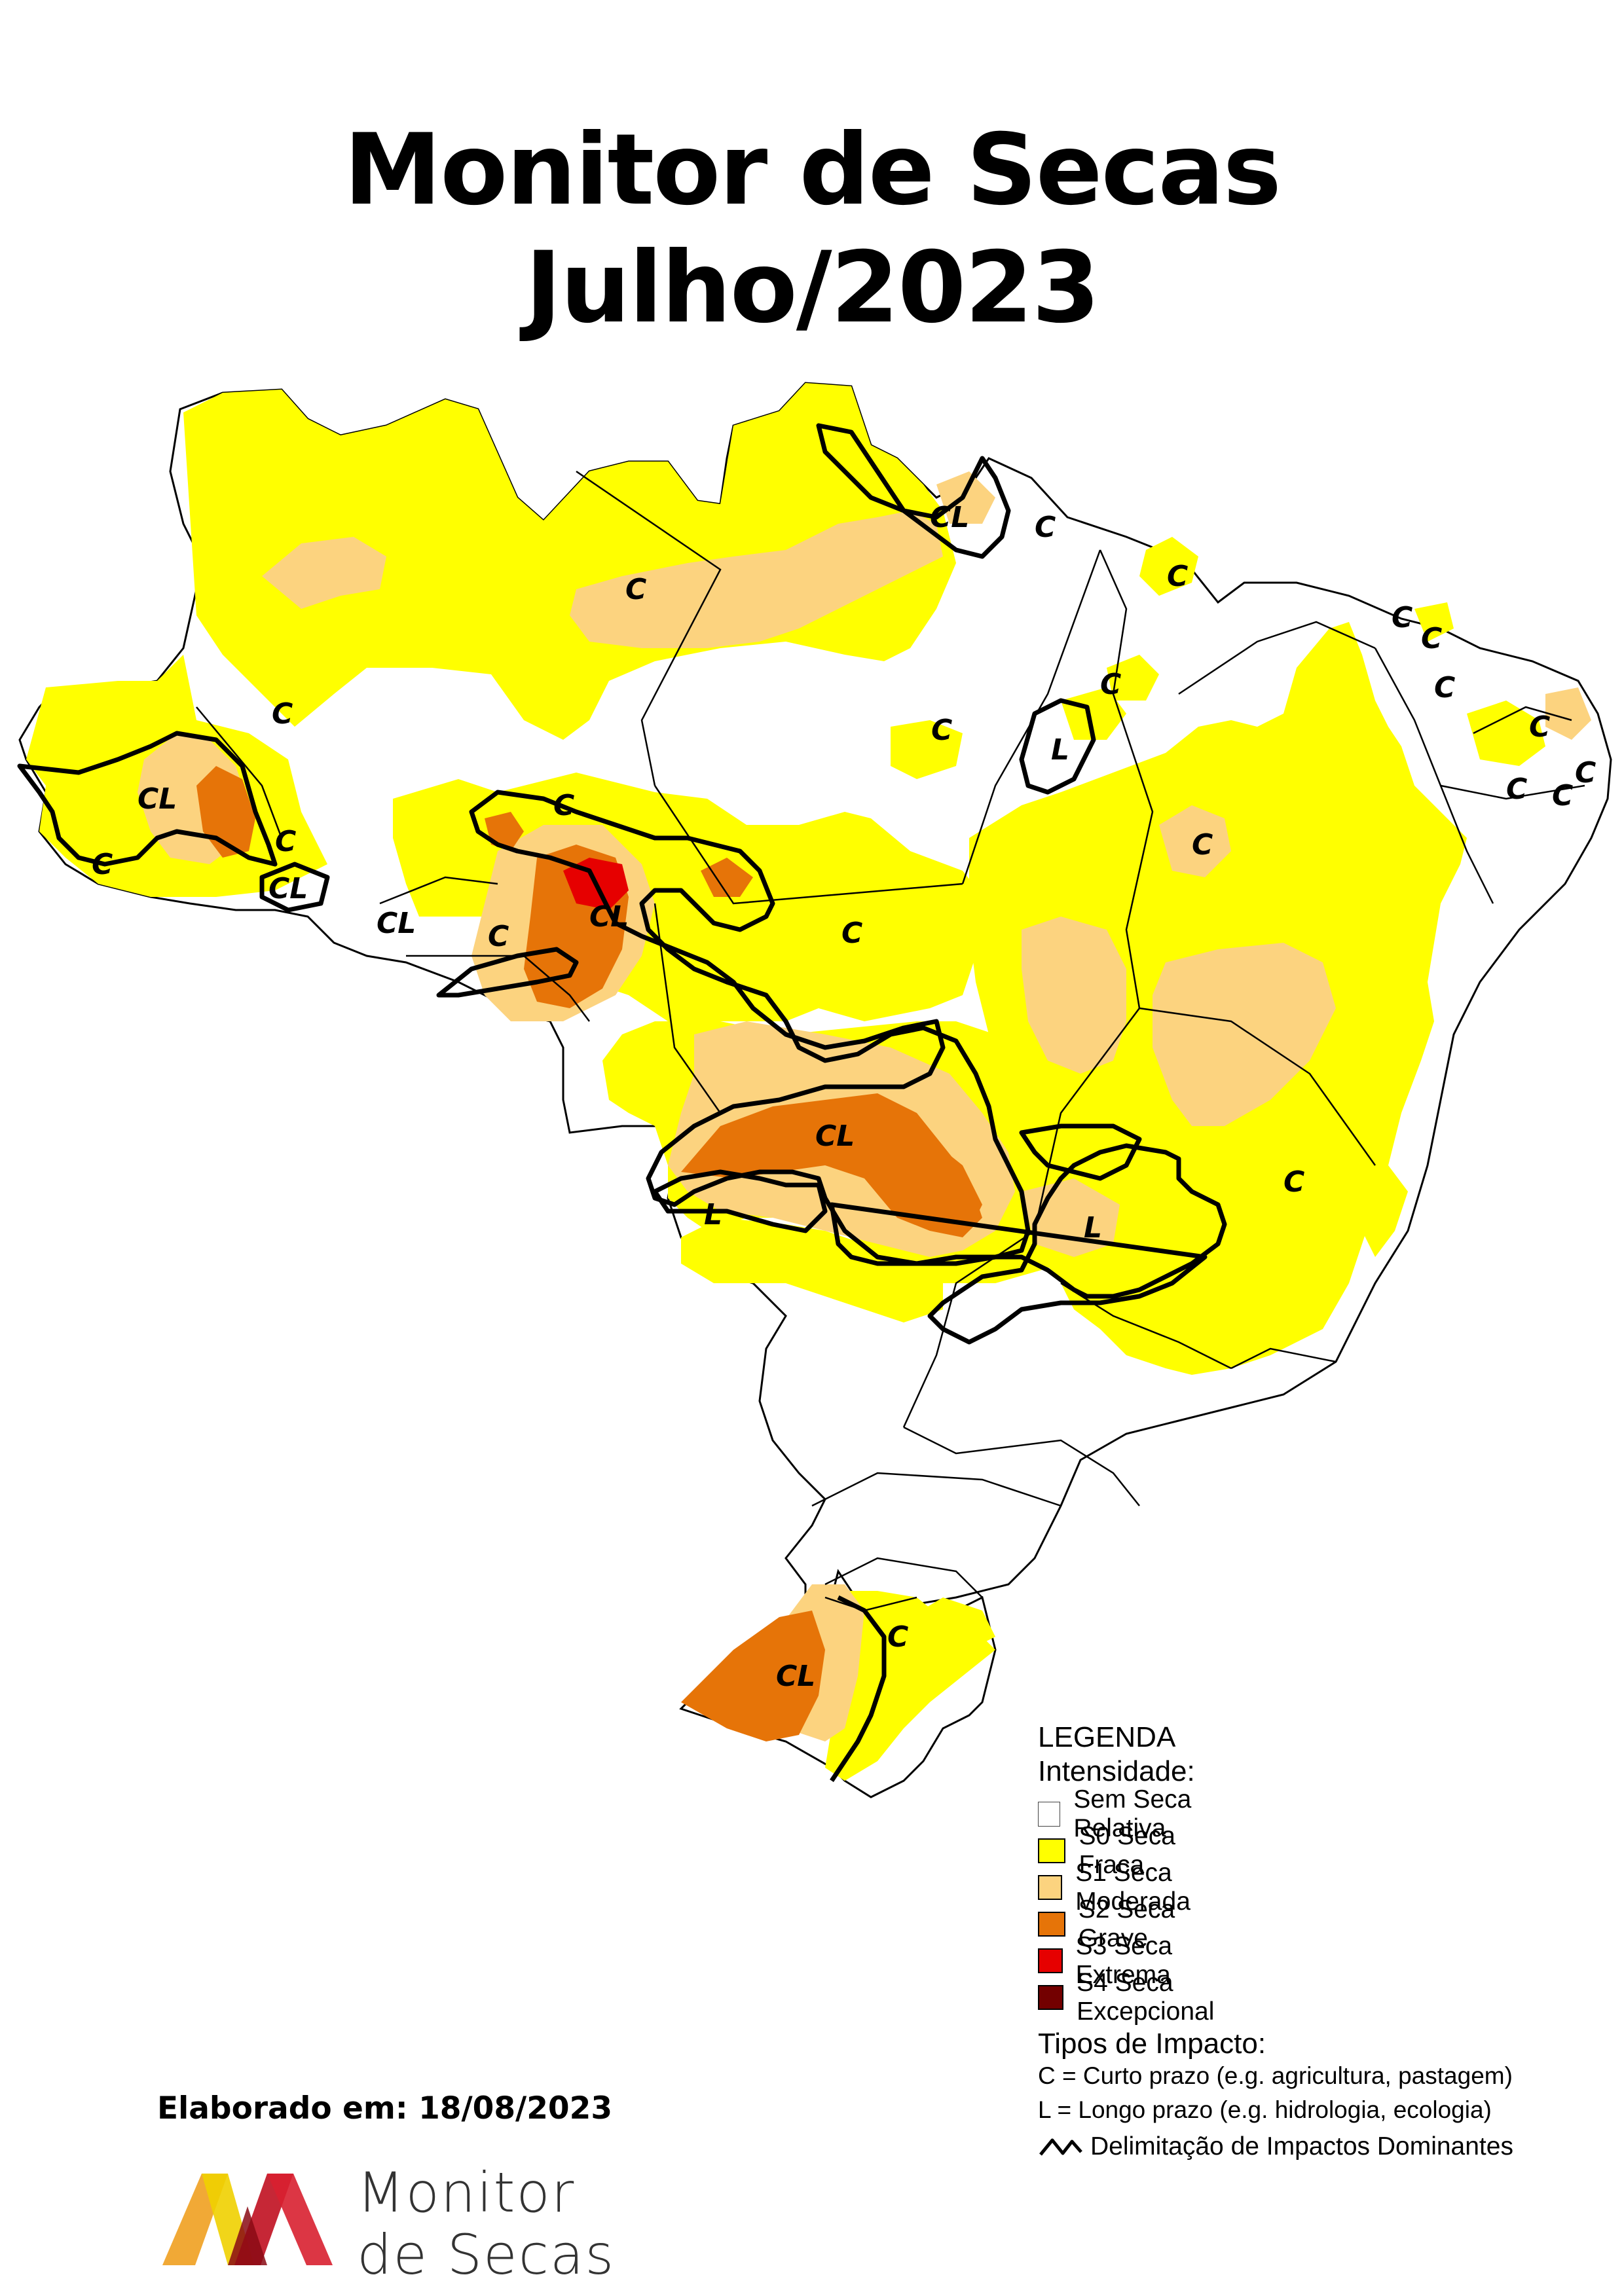  I want to click on legend-item-s0: S0 Seca Fraca, so click(1116, 1850).